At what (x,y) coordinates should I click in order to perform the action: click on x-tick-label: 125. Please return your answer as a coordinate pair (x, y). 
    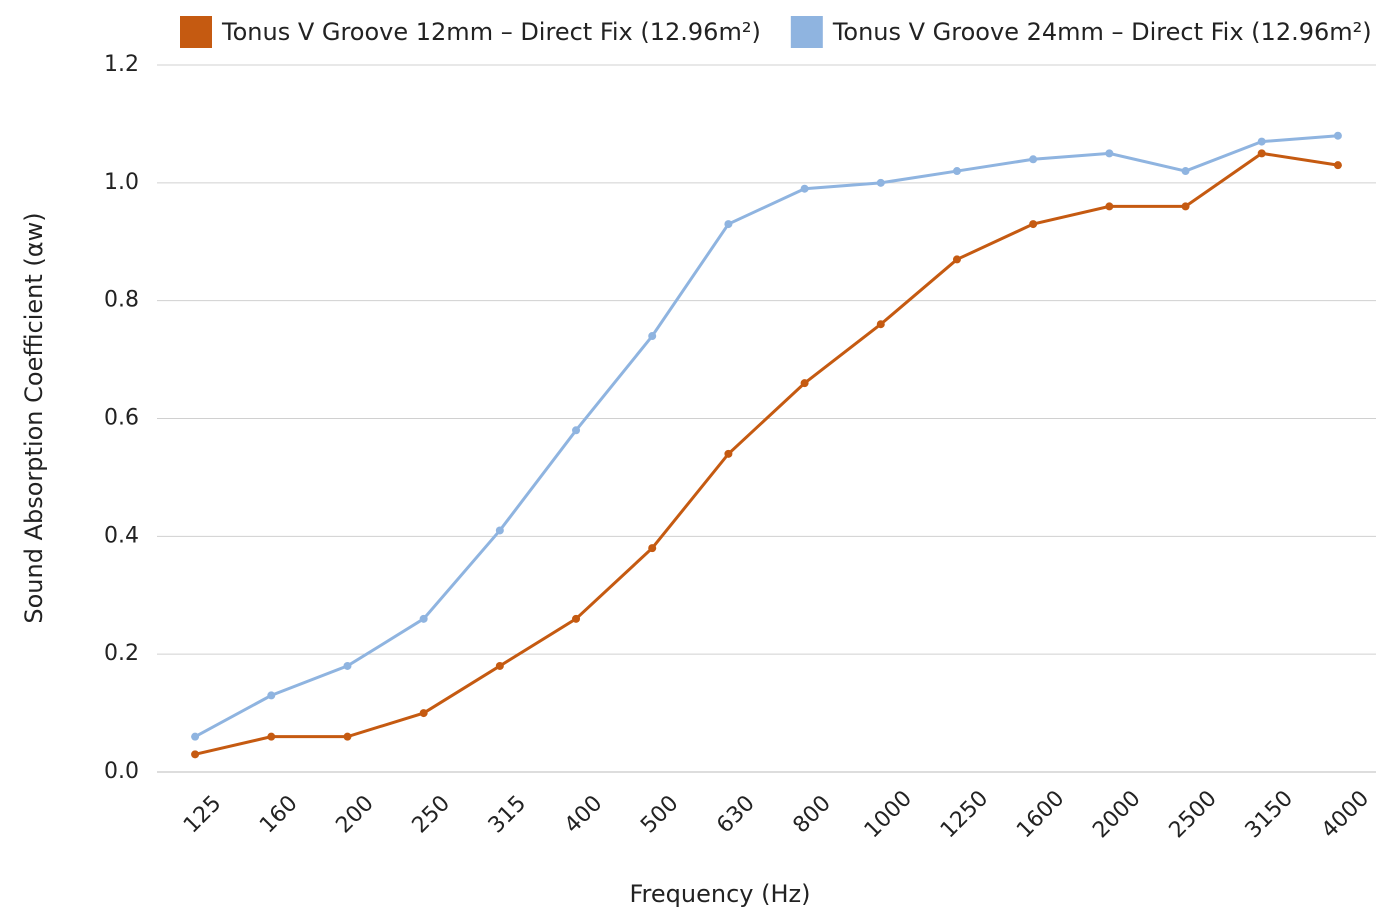
    Looking at the image, I should click on (202, 814).